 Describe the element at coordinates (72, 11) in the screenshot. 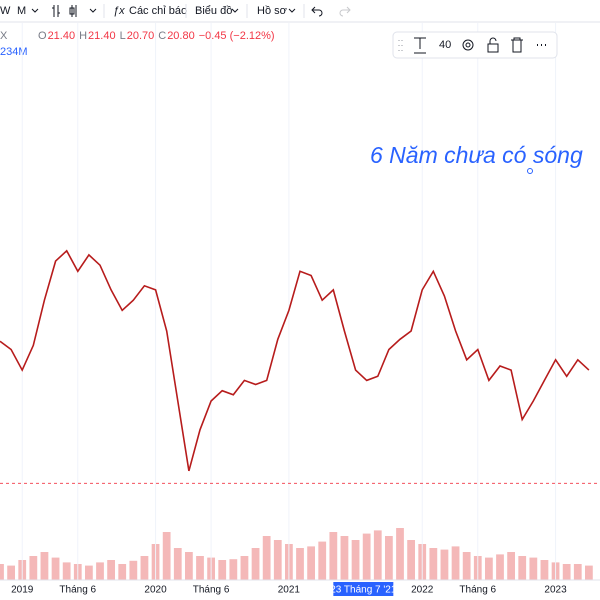

I see `candle-icon-body` at that location.